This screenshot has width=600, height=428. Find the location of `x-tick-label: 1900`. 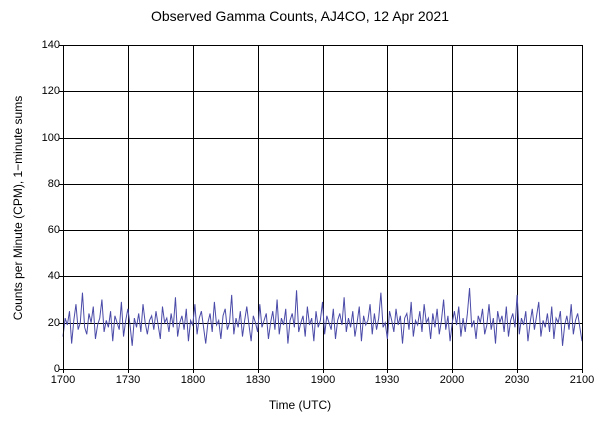

x-tick-label: 1900 is located at coordinates (323, 380).